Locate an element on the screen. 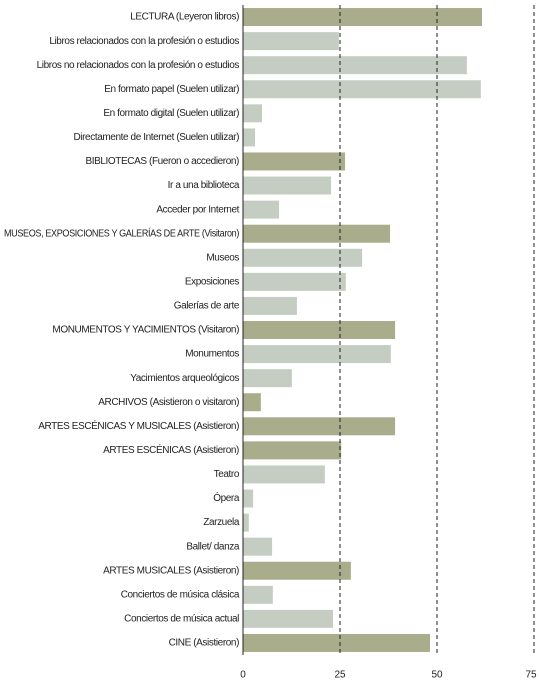  x-tick-label: 25 is located at coordinates (340, 675).